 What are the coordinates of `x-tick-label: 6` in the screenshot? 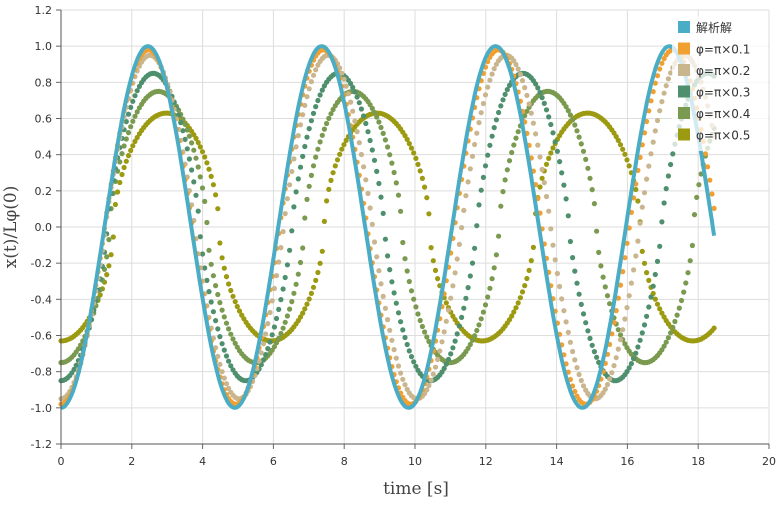 It's located at (273, 461).